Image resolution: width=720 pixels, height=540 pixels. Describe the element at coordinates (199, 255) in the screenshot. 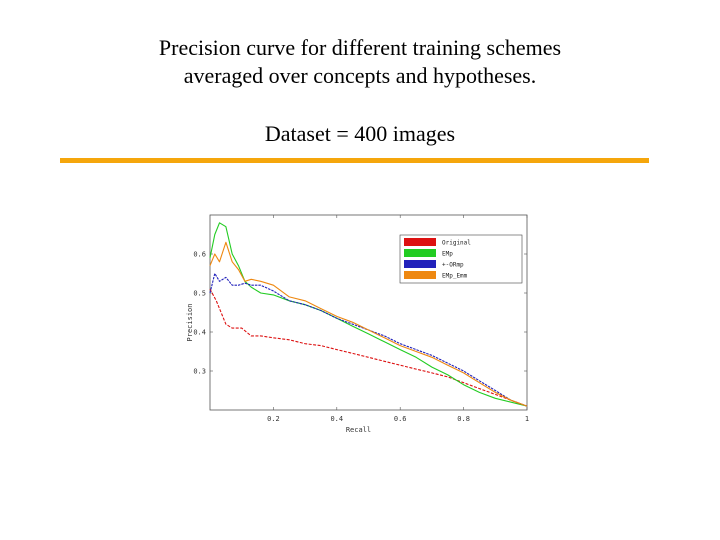

I see `y-tick-label: 0.6` at that location.